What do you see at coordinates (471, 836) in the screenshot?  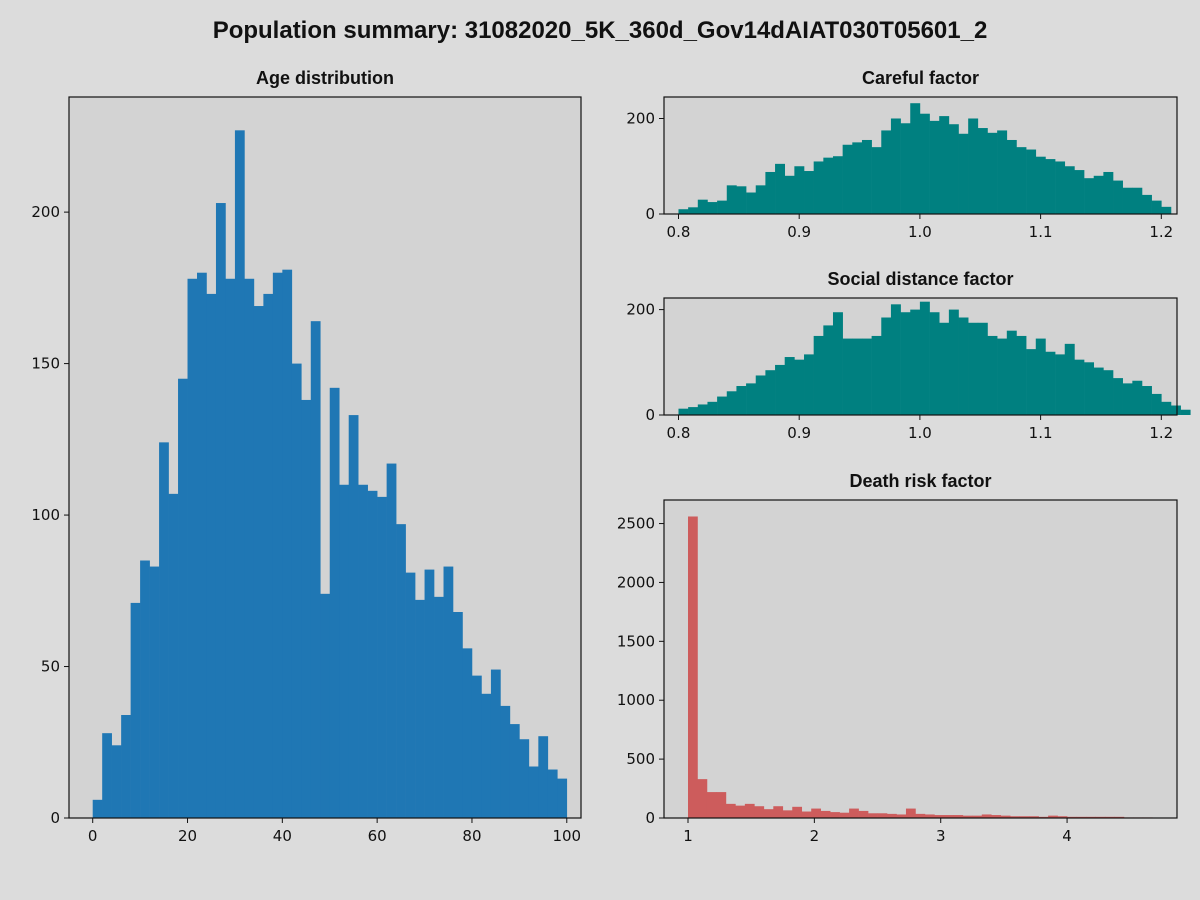 I see `x-tick-label: 80` at bounding box center [471, 836].